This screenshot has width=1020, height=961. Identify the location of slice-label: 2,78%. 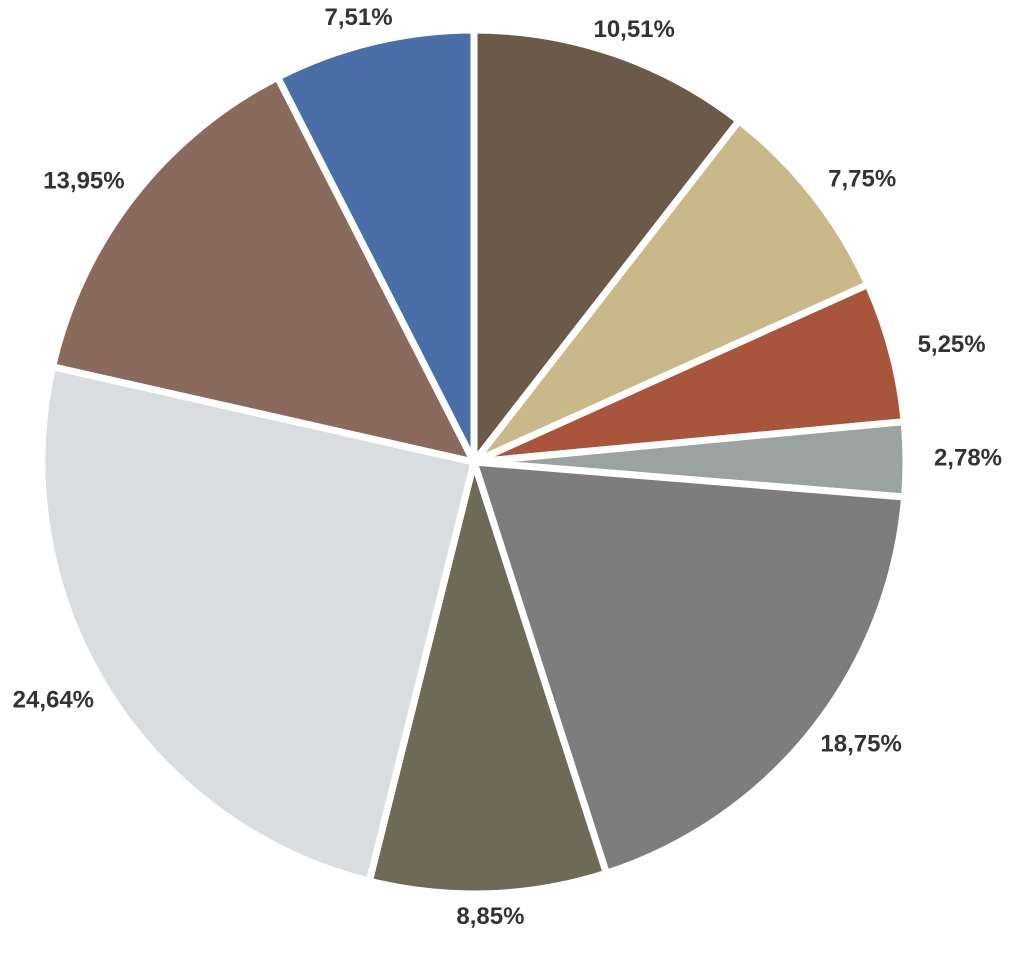
(968, 458).